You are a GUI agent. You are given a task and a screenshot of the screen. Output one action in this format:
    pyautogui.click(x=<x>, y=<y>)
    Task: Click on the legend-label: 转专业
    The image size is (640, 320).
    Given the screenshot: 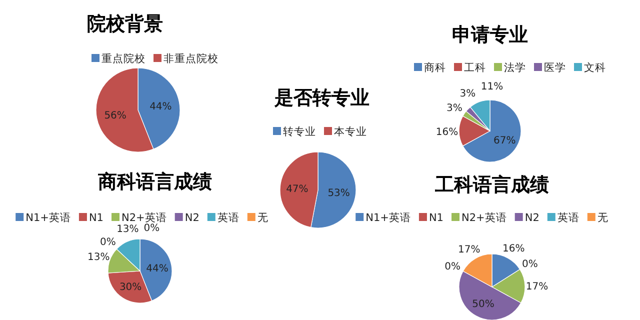 What is the action you would take?
    pyautogui.click(x=299, y=131)
    